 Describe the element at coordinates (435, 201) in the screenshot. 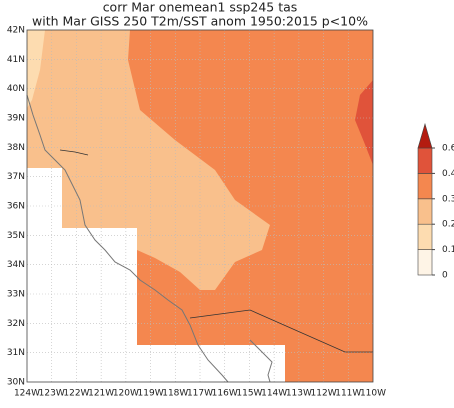

I see `colorbar: 0 0.12 0.24 0.36 0.48 0.6` at that location.